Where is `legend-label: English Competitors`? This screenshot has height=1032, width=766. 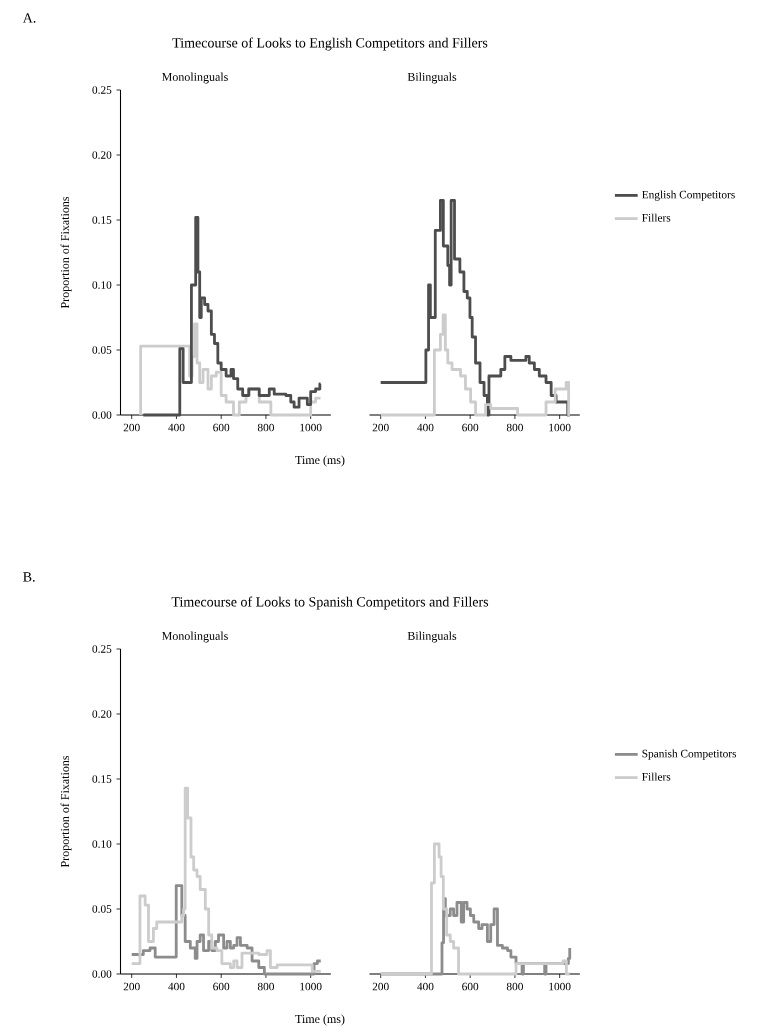
legend-label: English Competitors is located at coordinates (688, 195).